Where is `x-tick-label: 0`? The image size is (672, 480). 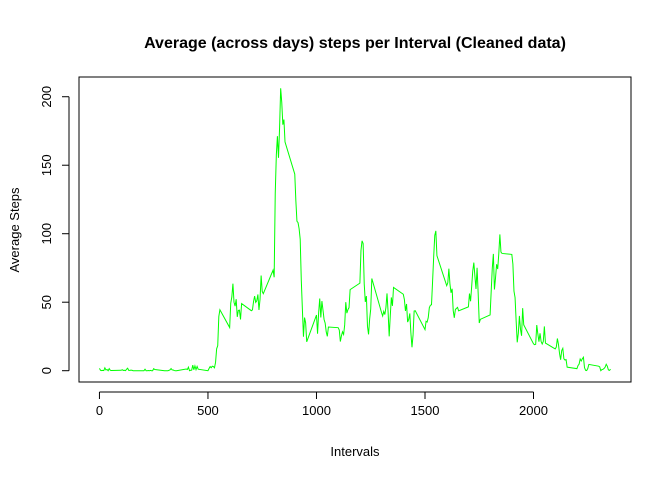 x-tick-label: 0 is located at coordinates (99, 410).